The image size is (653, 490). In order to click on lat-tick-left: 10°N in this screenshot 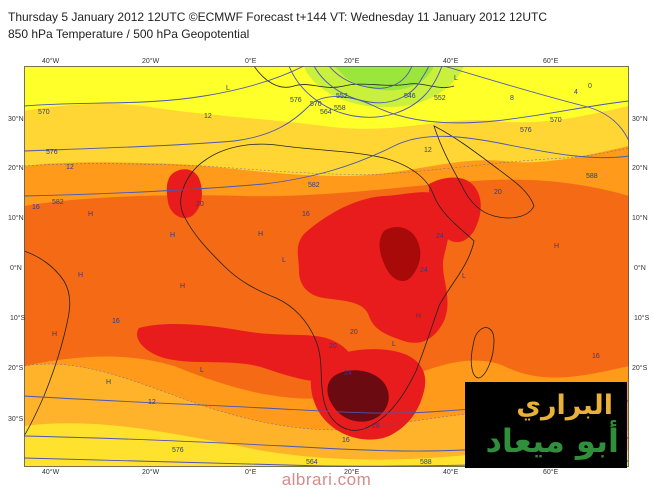, I will do `click(16, 218)`.